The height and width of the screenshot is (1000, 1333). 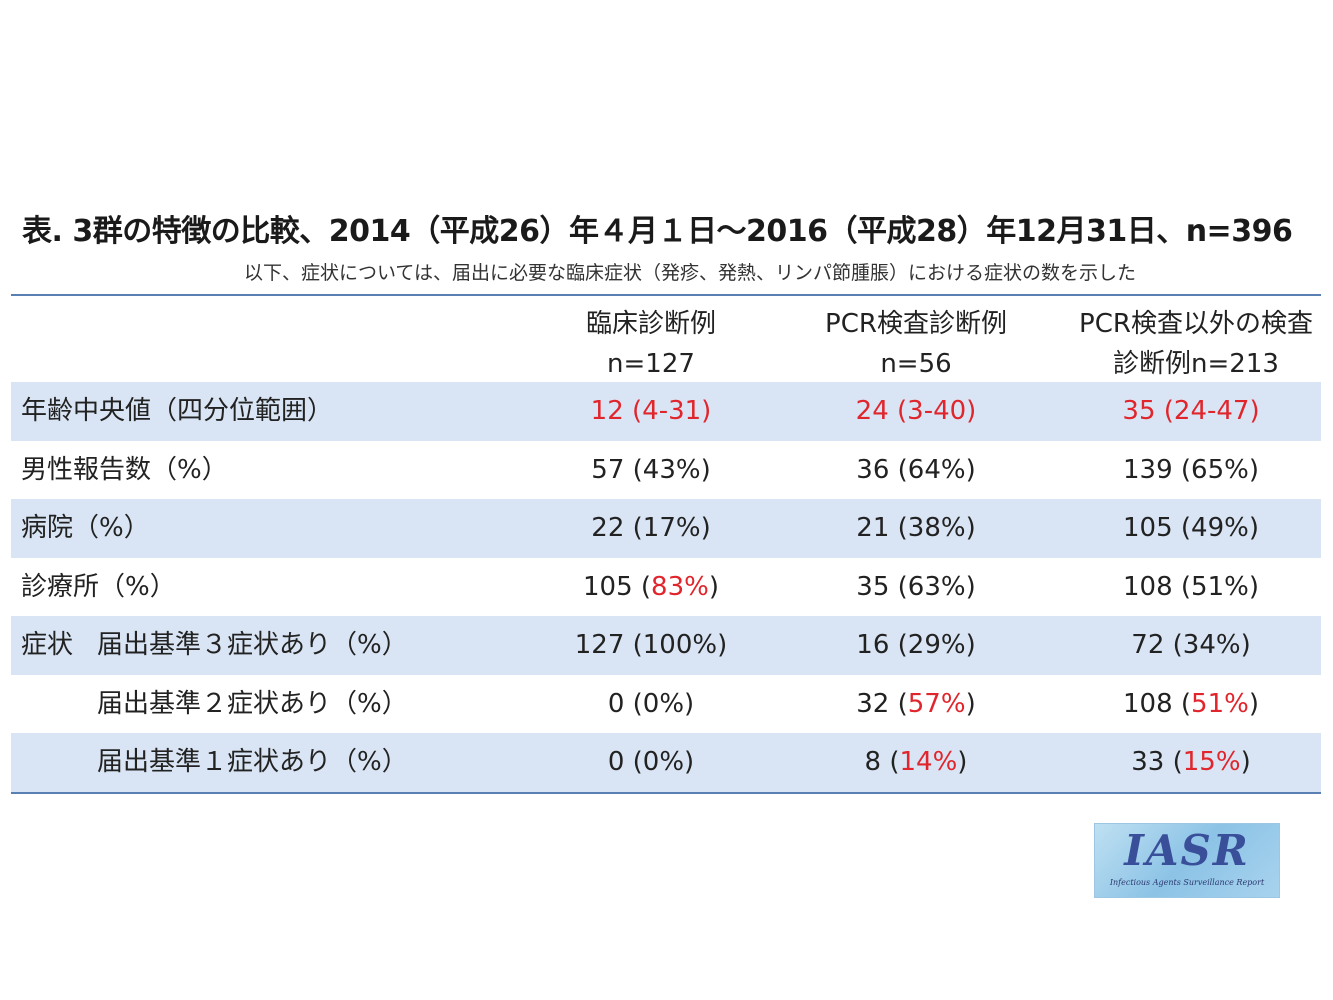 What do you see at coordinates (680, 586) in the screenshot?
I see `cell-value-highlight: 83%` at bounding box center [680, 586].